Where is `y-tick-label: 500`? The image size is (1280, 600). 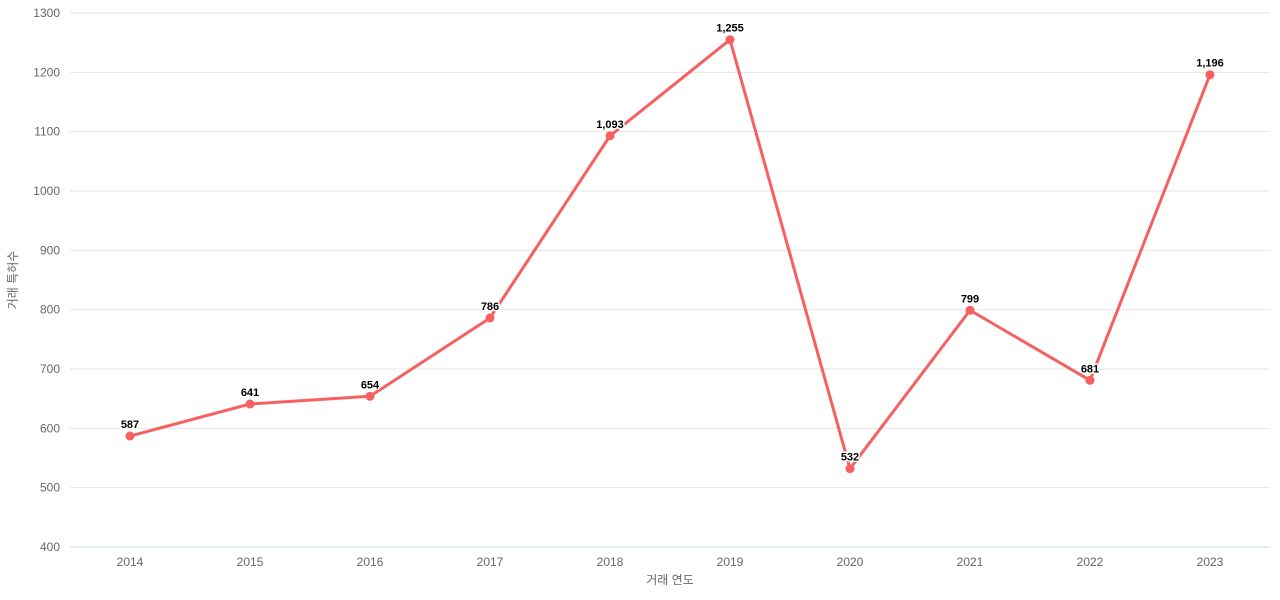 y-tick-label: 500 is located at coordinates (50, 488).